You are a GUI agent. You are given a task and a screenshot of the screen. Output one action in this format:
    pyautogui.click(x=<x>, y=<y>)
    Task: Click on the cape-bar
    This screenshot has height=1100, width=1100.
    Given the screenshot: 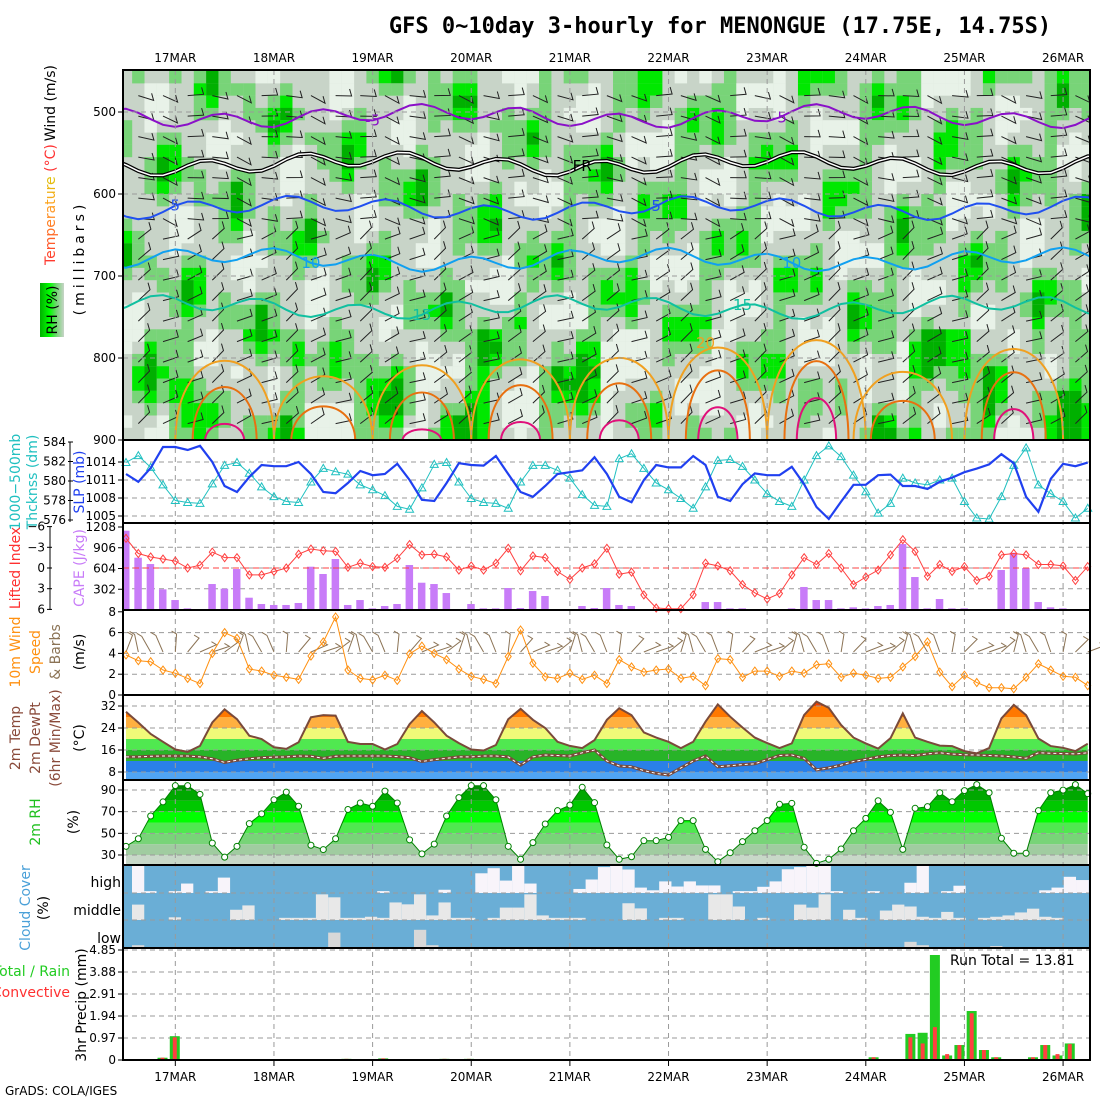 What is the action you would take?
    pyautogui.click(x=545, y=602)
    